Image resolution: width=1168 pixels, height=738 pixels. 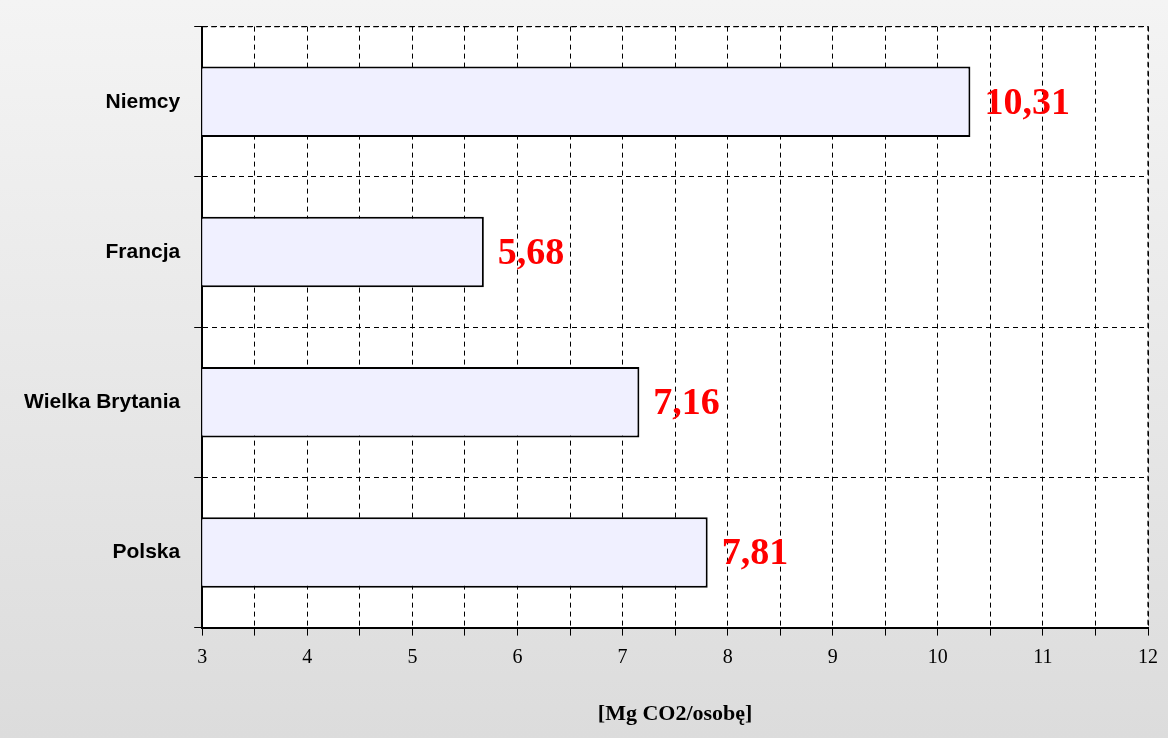 I want to click on y-tick-label: Wielka Brytania, so click(x=102, y=401).